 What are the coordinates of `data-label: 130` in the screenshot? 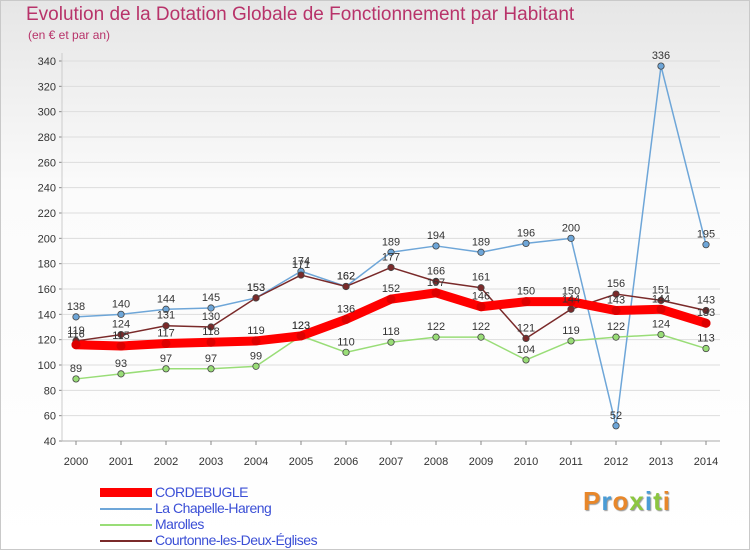 It's located at (211, 317).